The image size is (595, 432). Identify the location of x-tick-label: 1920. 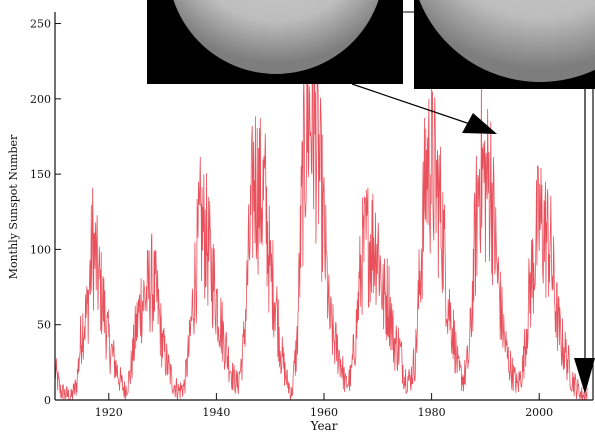
(109, 412).